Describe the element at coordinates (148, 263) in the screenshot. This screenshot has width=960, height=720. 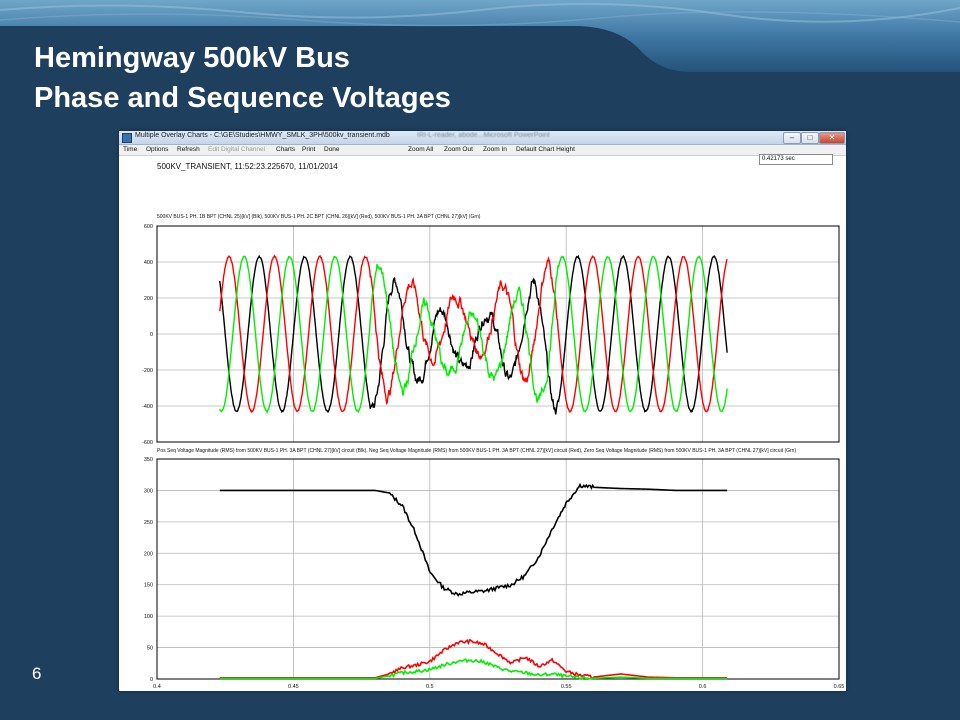
I see `y-tick-label: 400` at that location.